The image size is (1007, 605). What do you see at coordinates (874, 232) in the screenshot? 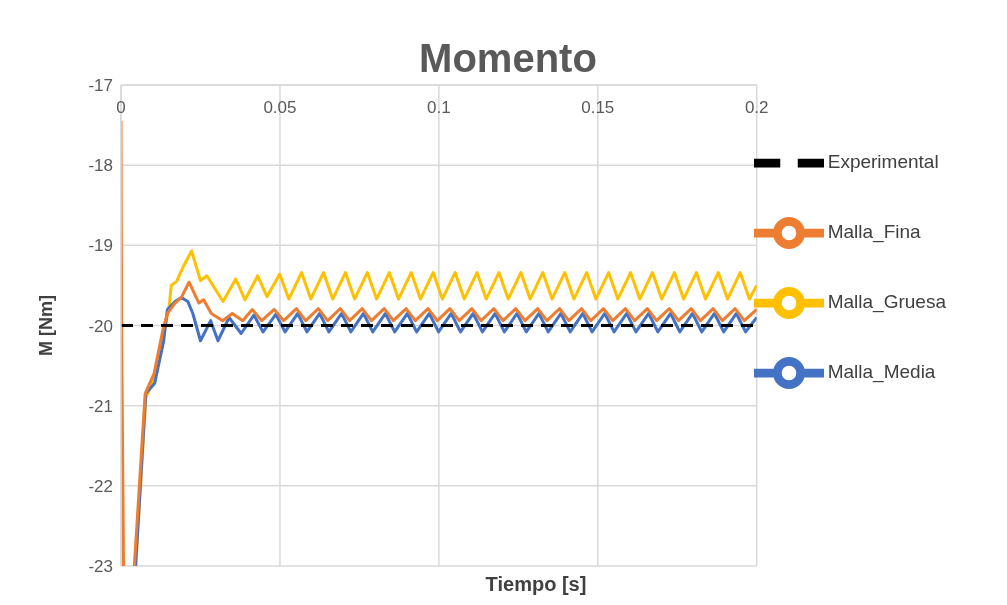
I see `legend-label: Malla_Fina` at bounding box center [874, 232].